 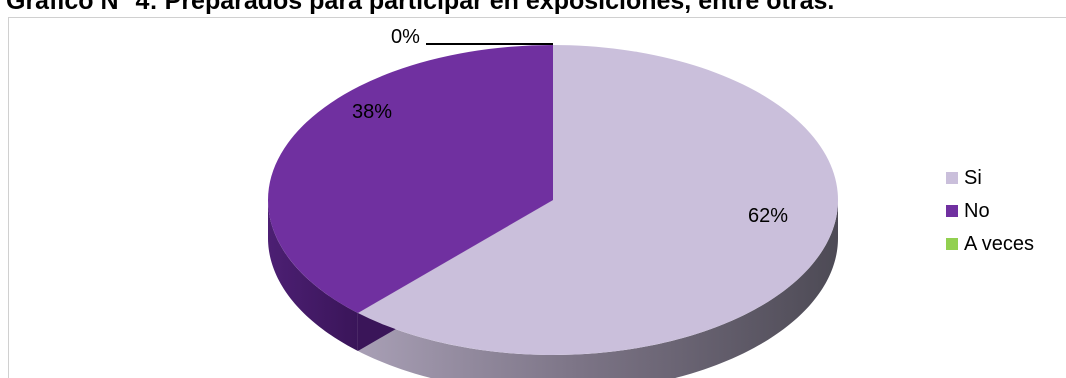 I want to click on legend-item-a-veces: A veces, so click(x=990, y=244).